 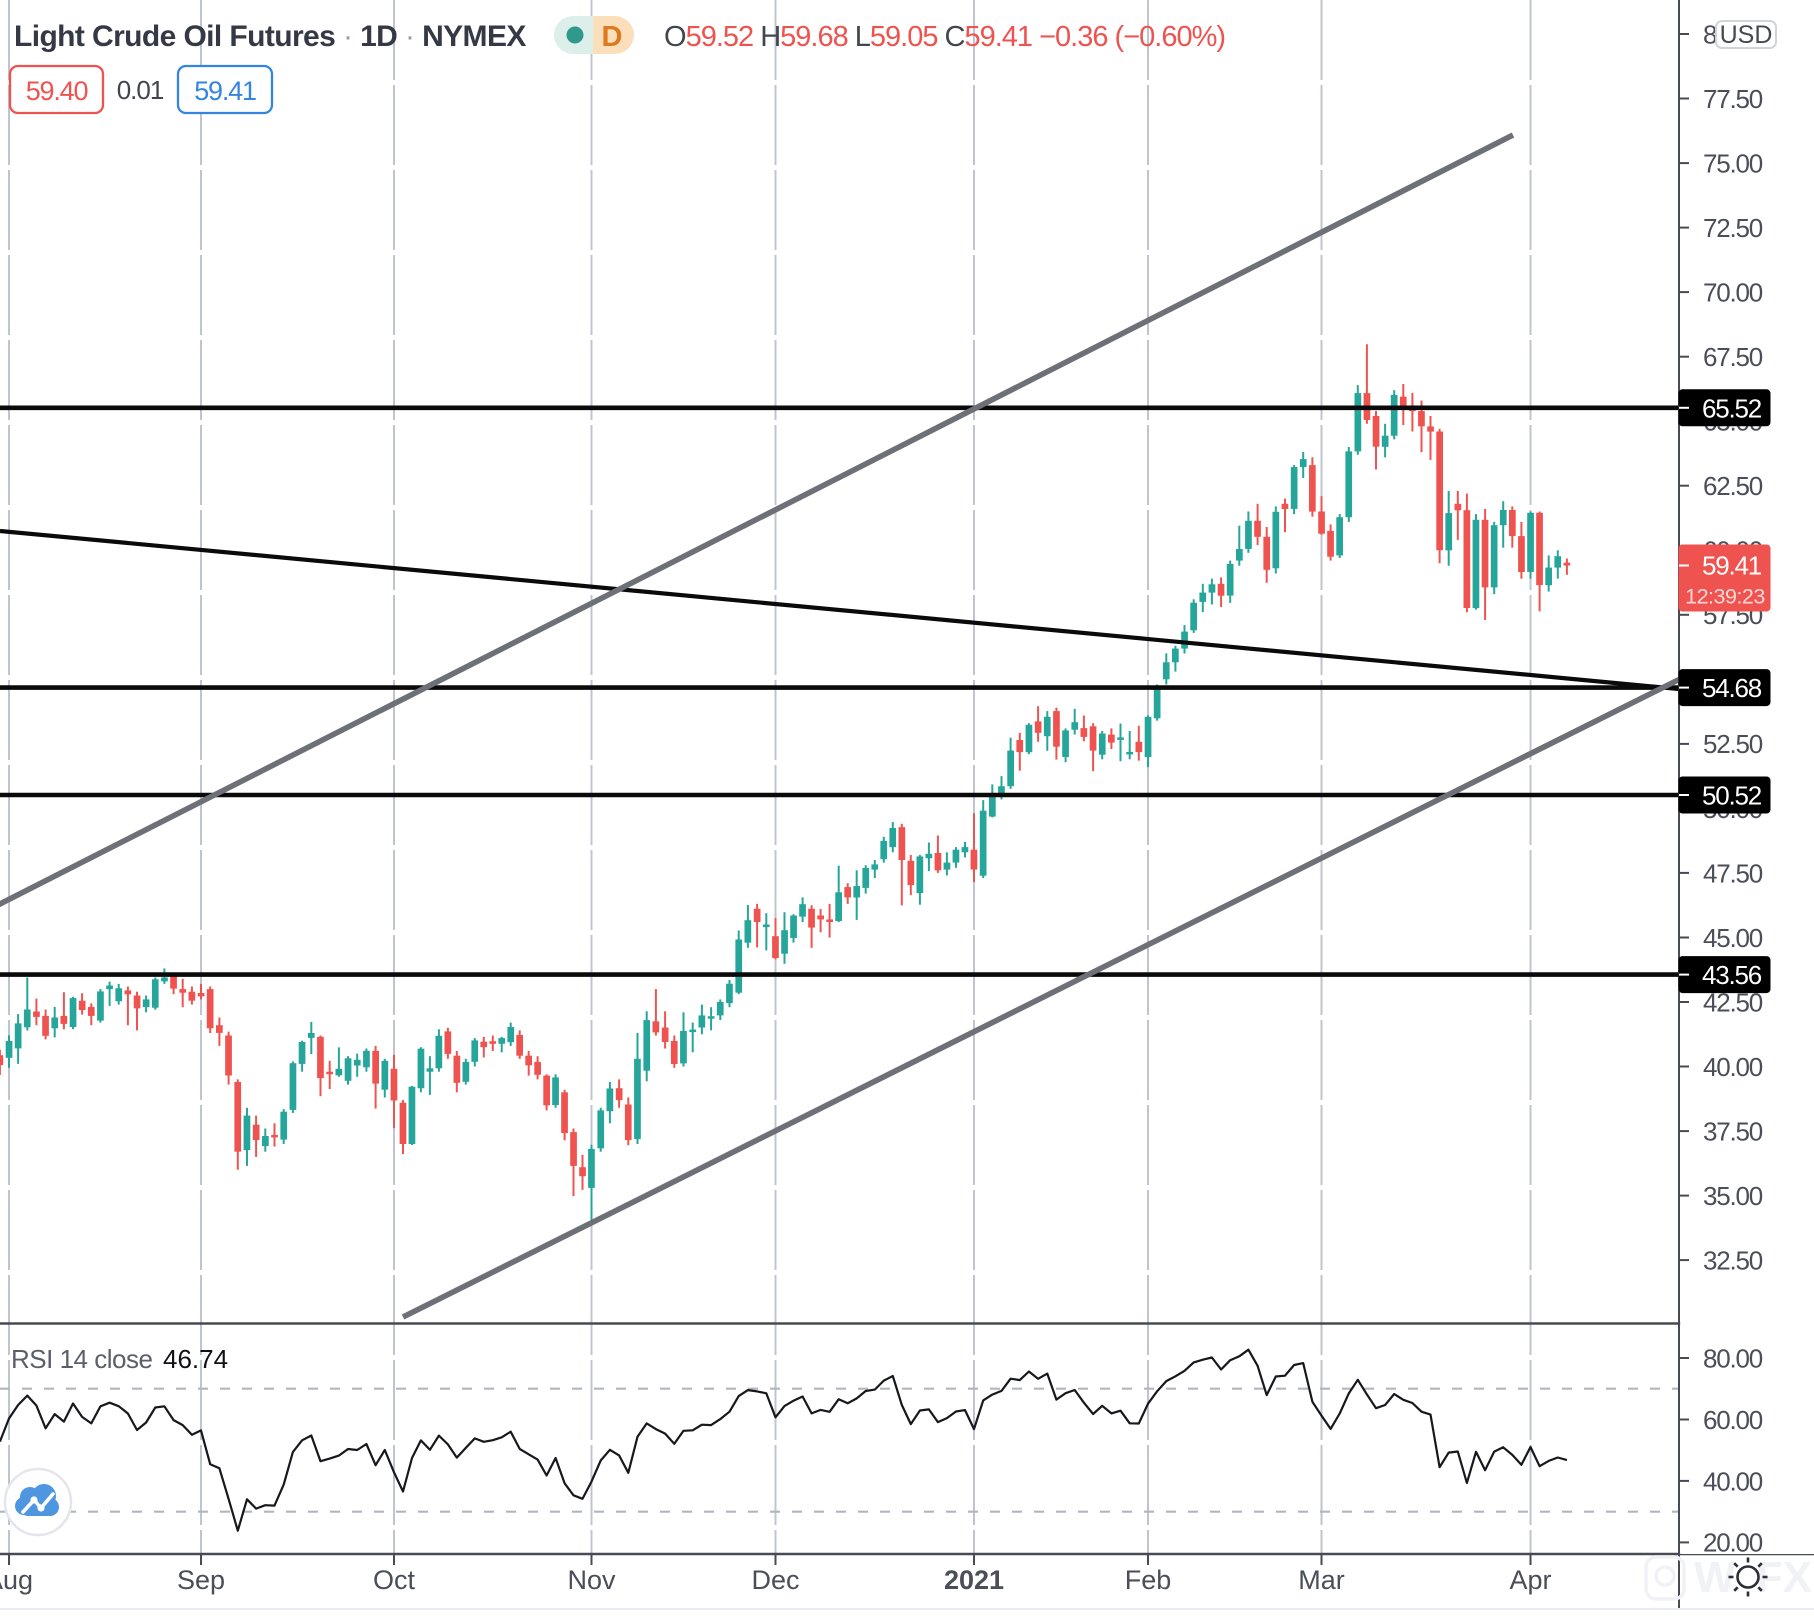 What do you see at coordinates (394, 1580) in the screenshot?
I see `svg-text: Oct` at bounding box center [394, 1580].